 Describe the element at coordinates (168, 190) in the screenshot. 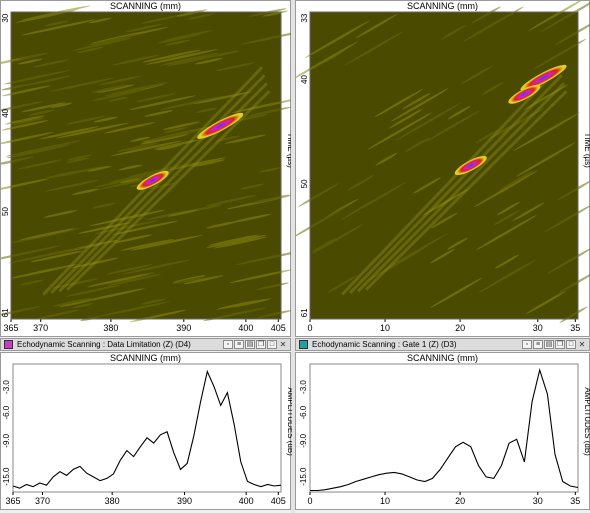

I see `scan-echo-band` at that location.